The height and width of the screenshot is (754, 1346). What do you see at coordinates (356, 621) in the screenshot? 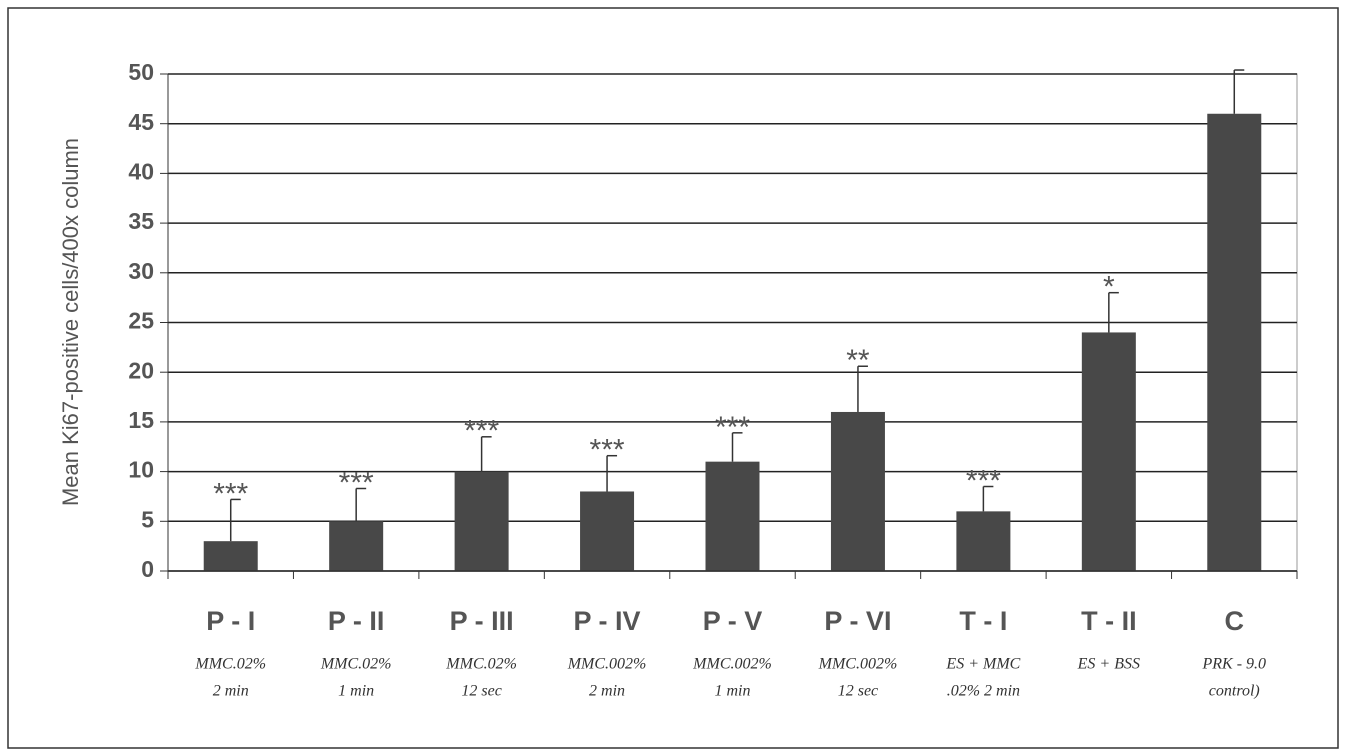
I see `x-tick-label: P - II` at bounding box center [356, 621].